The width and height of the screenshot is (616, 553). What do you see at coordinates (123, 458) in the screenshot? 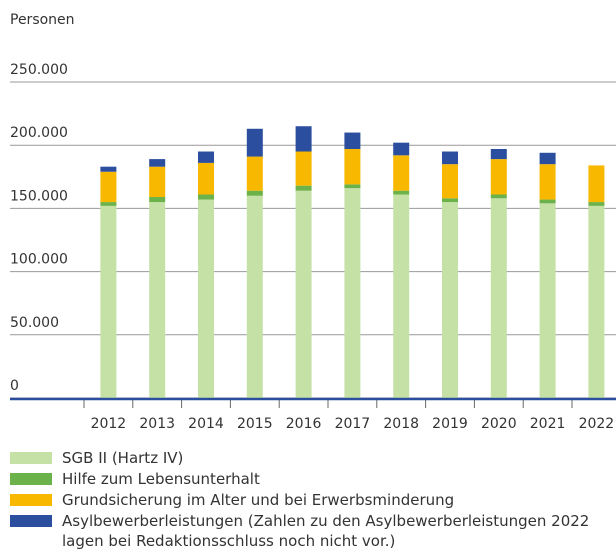
I see `legend-label: SGB II (Hartz IV)` at bounding box center [123, 458].